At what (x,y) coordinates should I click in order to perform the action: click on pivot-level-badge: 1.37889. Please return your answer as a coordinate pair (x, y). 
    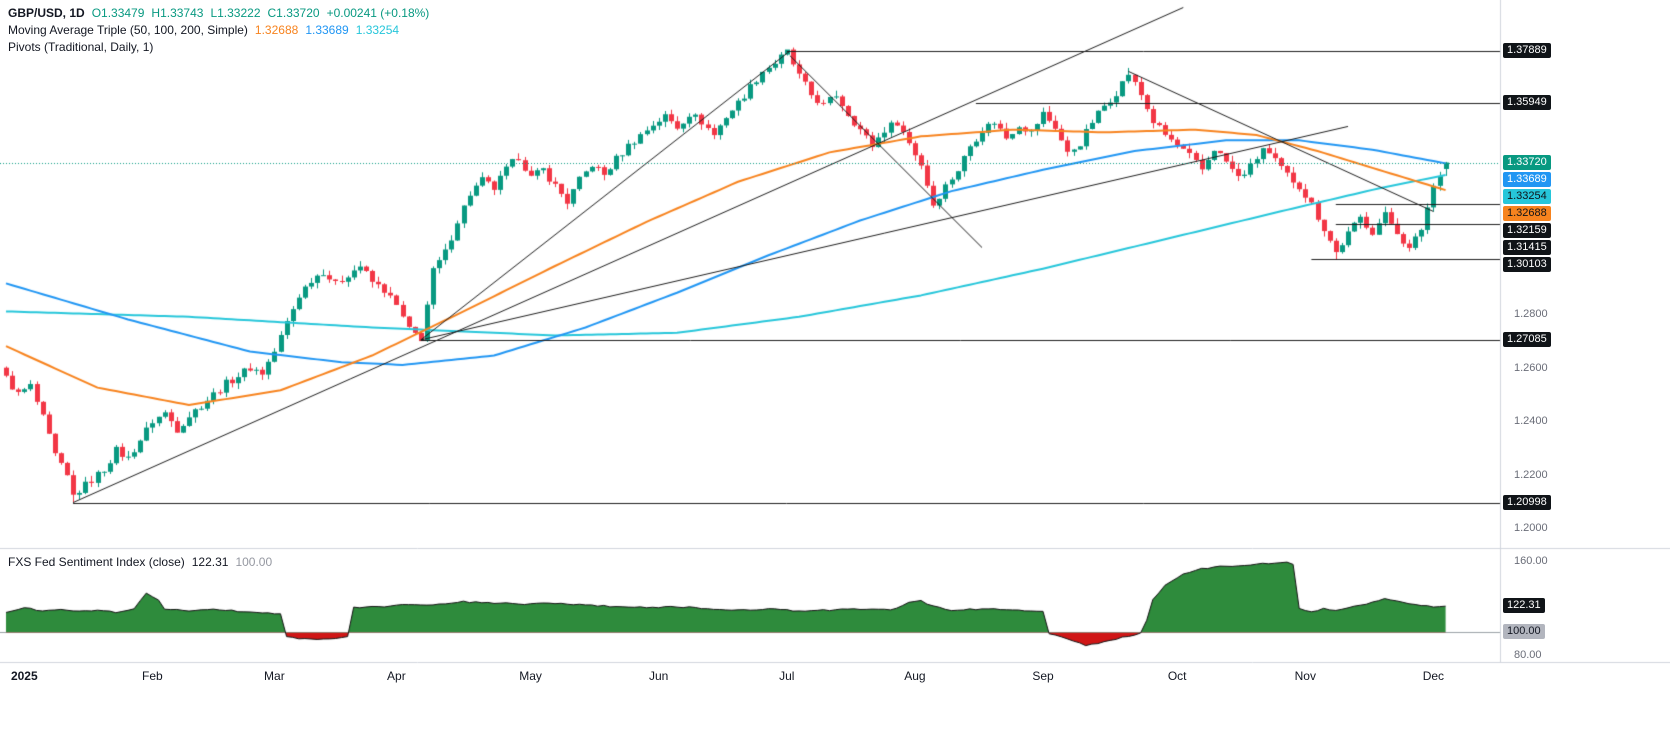
    Looking at the image, I should click on (1527, 51).